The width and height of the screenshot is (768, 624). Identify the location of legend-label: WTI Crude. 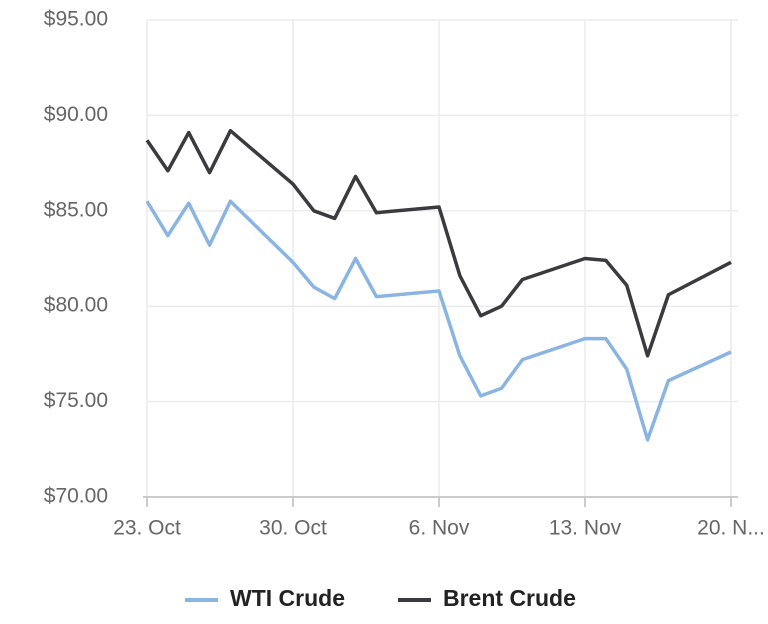
(287, 598).